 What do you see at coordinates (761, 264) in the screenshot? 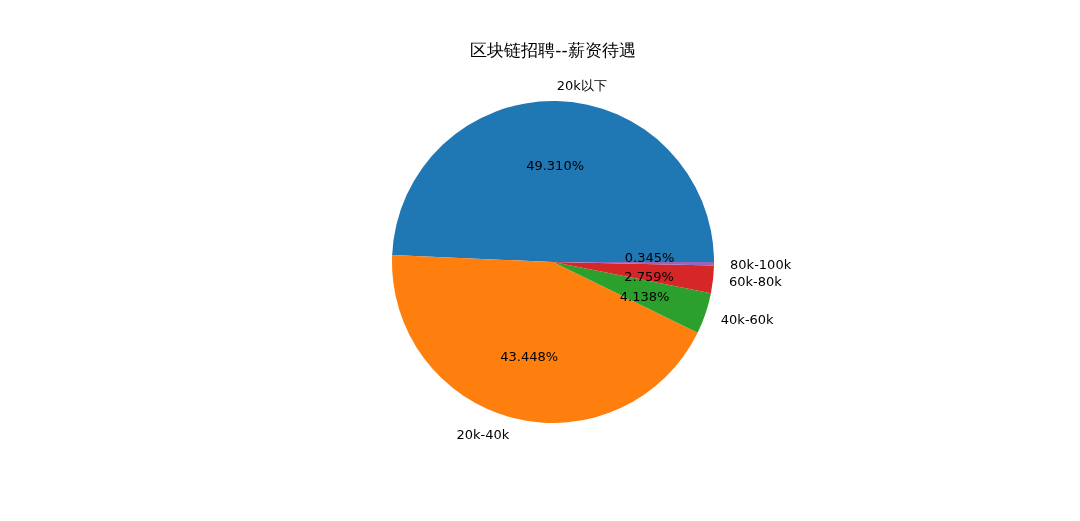
I see `category-label: 80k-100k` at bounding box center [761, 264].